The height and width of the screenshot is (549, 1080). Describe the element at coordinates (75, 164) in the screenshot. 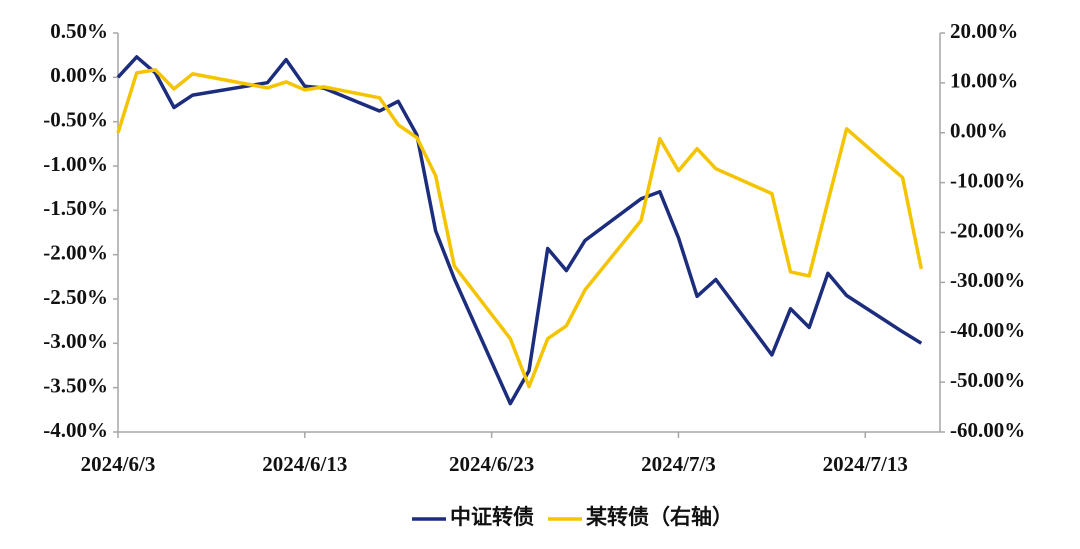

I see `y-tick-label: -1.00%` at that location.